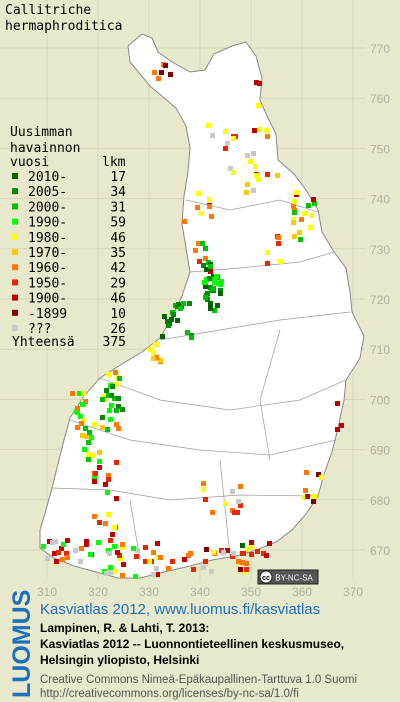 The width and height of the screenshot is (400, 702). Describe the element at coordinates (118, 329) in the screenshot. I see `legend-count: 26` at that location.